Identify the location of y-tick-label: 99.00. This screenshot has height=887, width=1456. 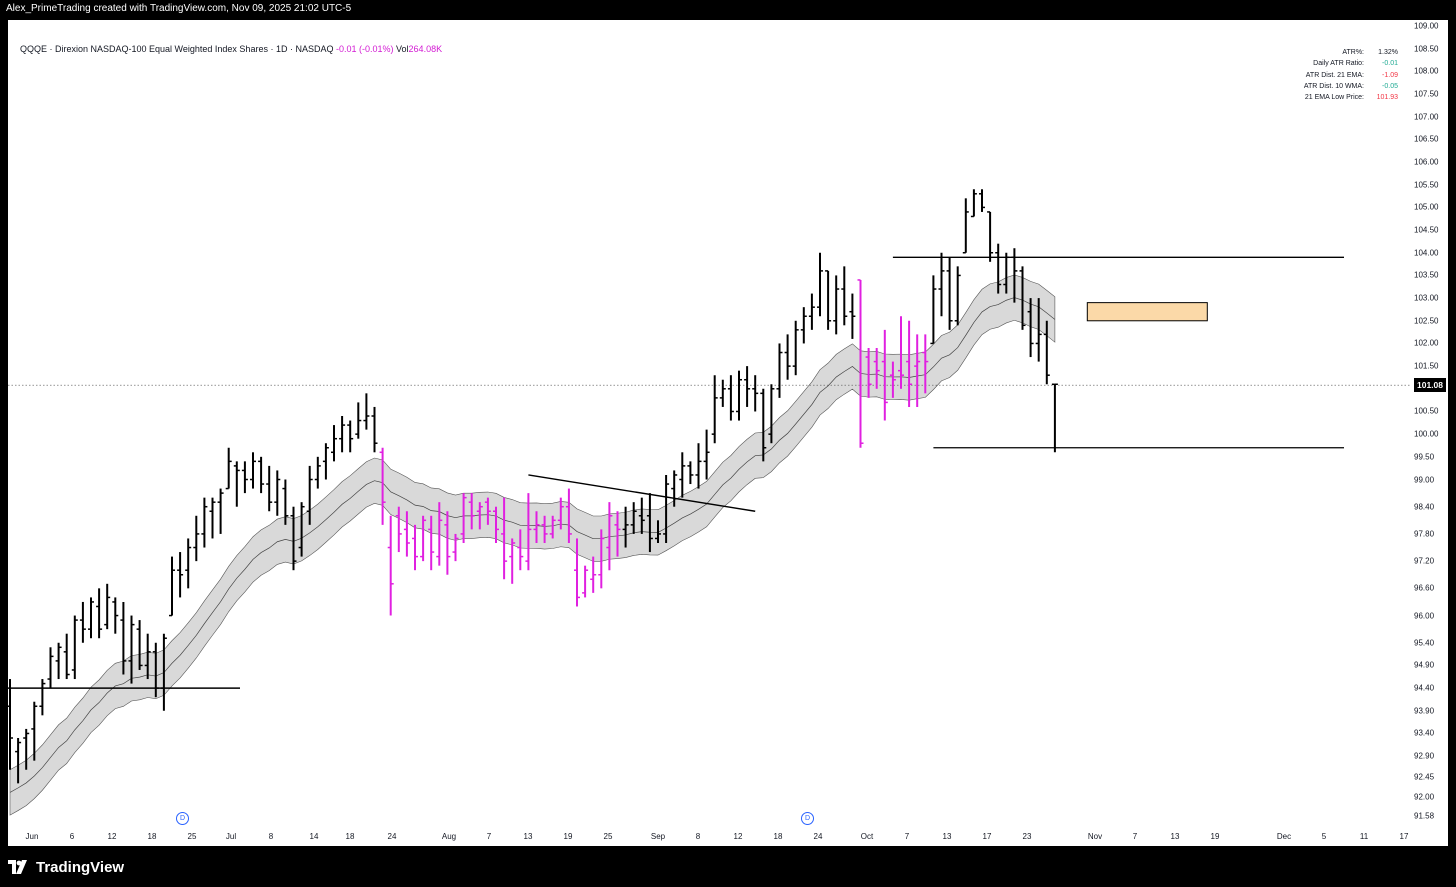
(1424, 479).